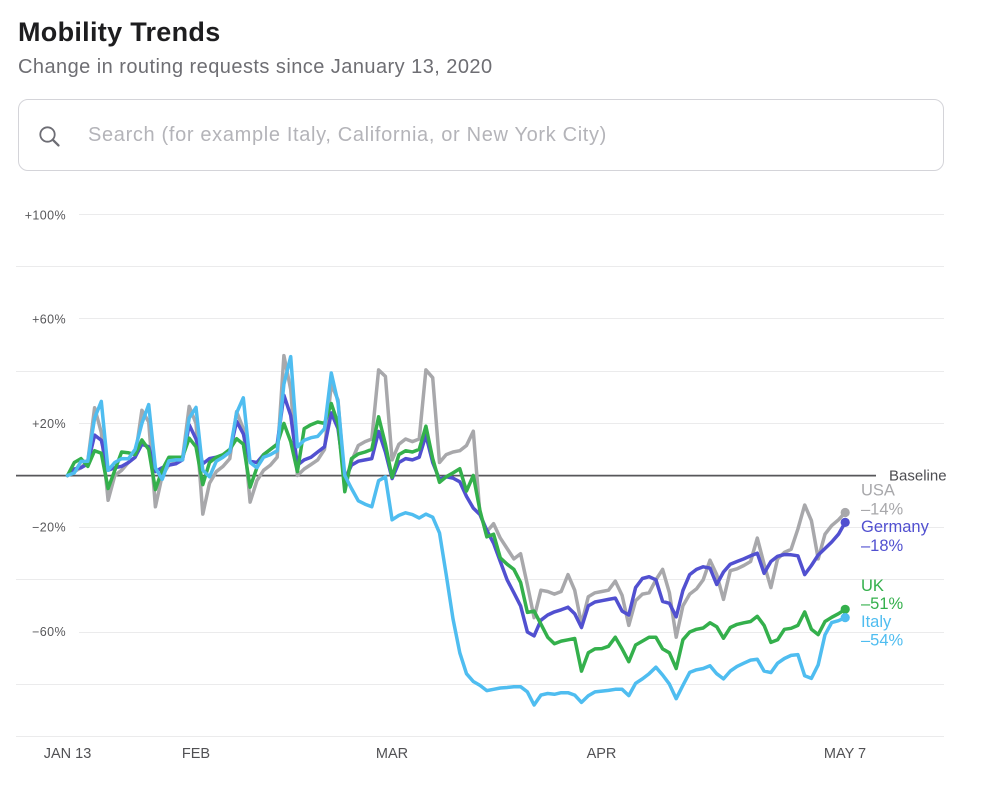 The height and width of the screenshot is (809, 1000). I want to click on svg-text: +60%, so click(49, 320).